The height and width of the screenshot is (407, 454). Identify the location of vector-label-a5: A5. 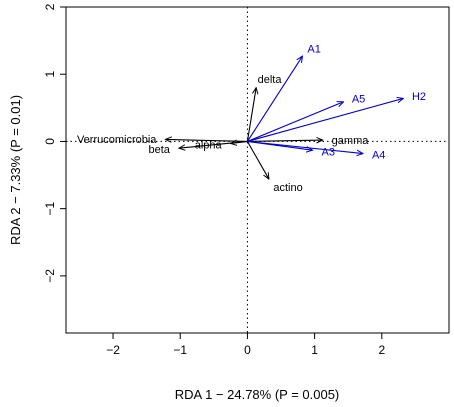
(358, 99).